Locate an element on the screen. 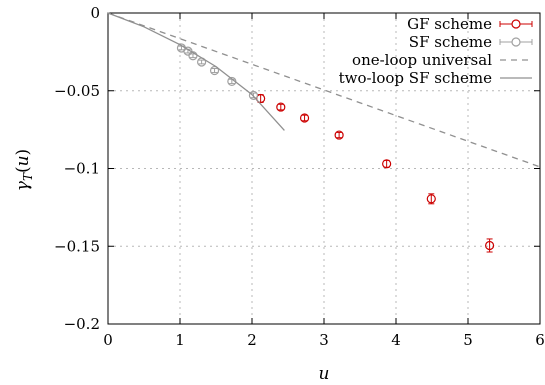 This screenshot has width=545, height=385. legend-label: one-loop universal is located at coordinates (422, 60).